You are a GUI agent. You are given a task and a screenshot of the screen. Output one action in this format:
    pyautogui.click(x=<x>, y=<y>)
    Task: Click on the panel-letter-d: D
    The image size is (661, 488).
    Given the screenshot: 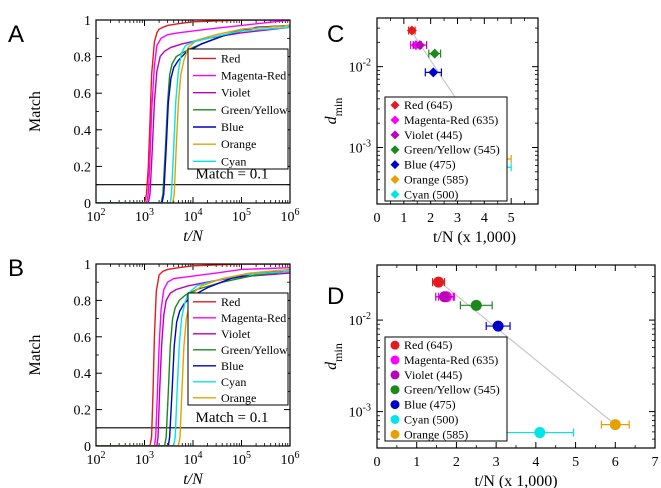 What is the action you would take?
    pyautogui.click(x=335, y=296)
    